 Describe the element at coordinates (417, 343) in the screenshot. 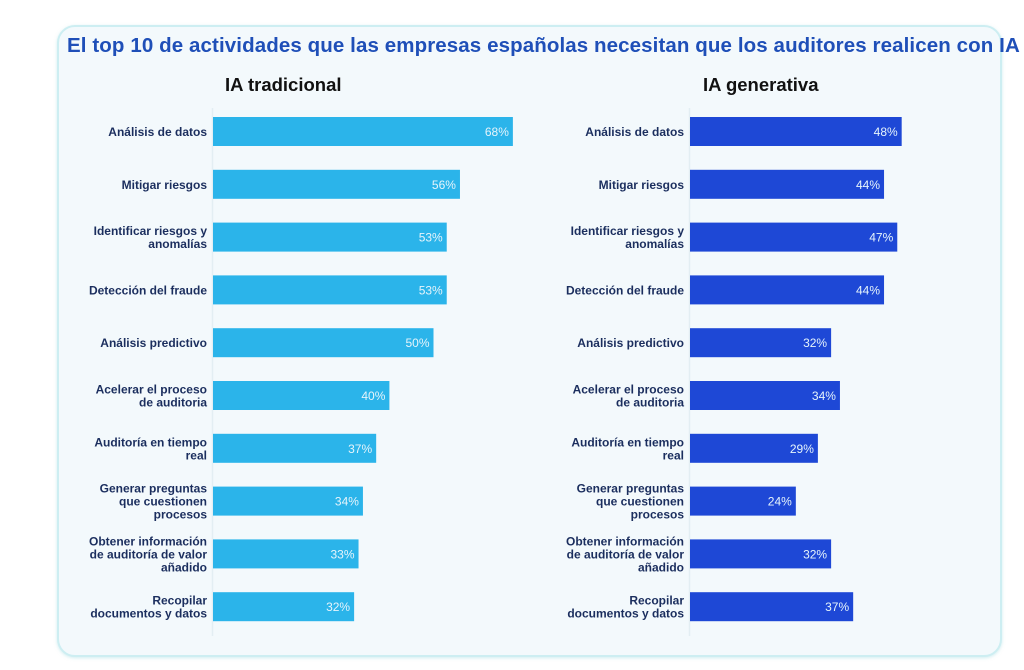

I see `value-label: 50%` at that location.